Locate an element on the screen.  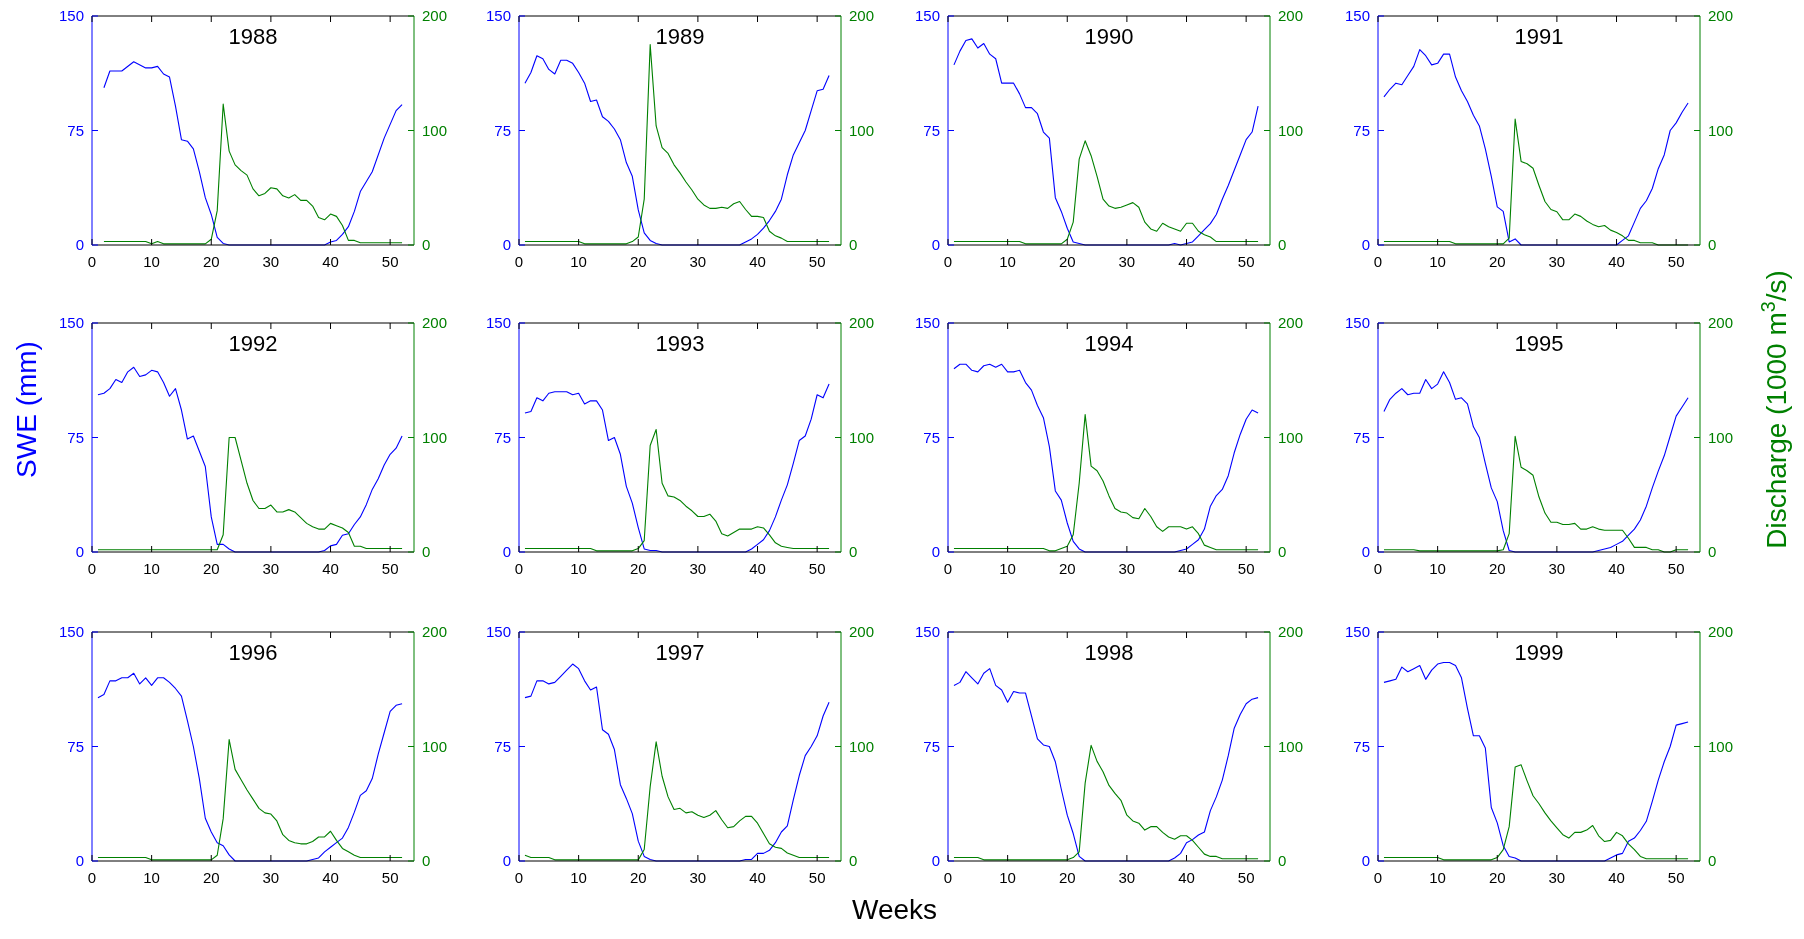
chart-title: 1996 is located at coordinates (253, 652).